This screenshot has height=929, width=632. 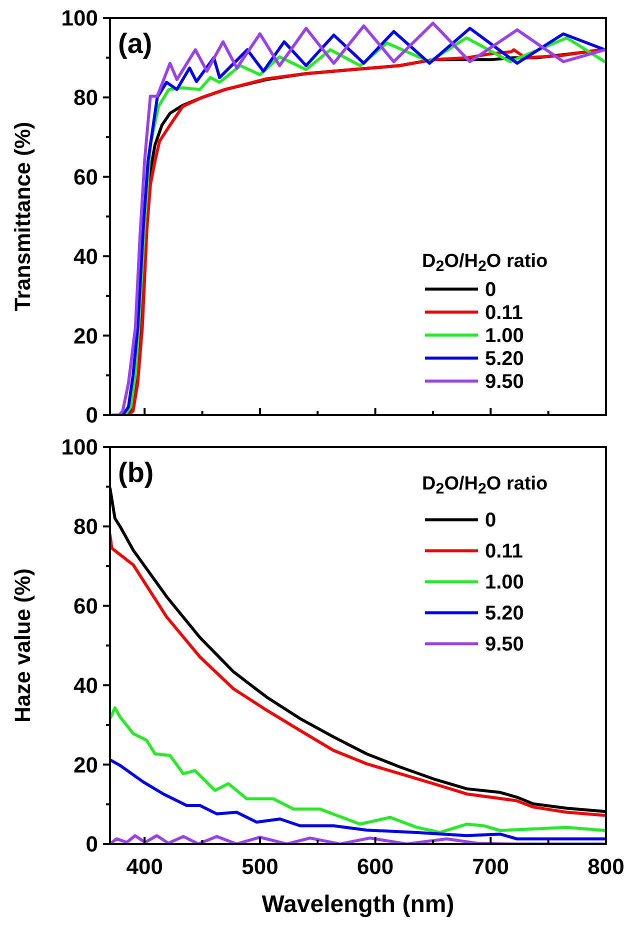 I want to click on chart-title: (b), so click(x=136, y=472).